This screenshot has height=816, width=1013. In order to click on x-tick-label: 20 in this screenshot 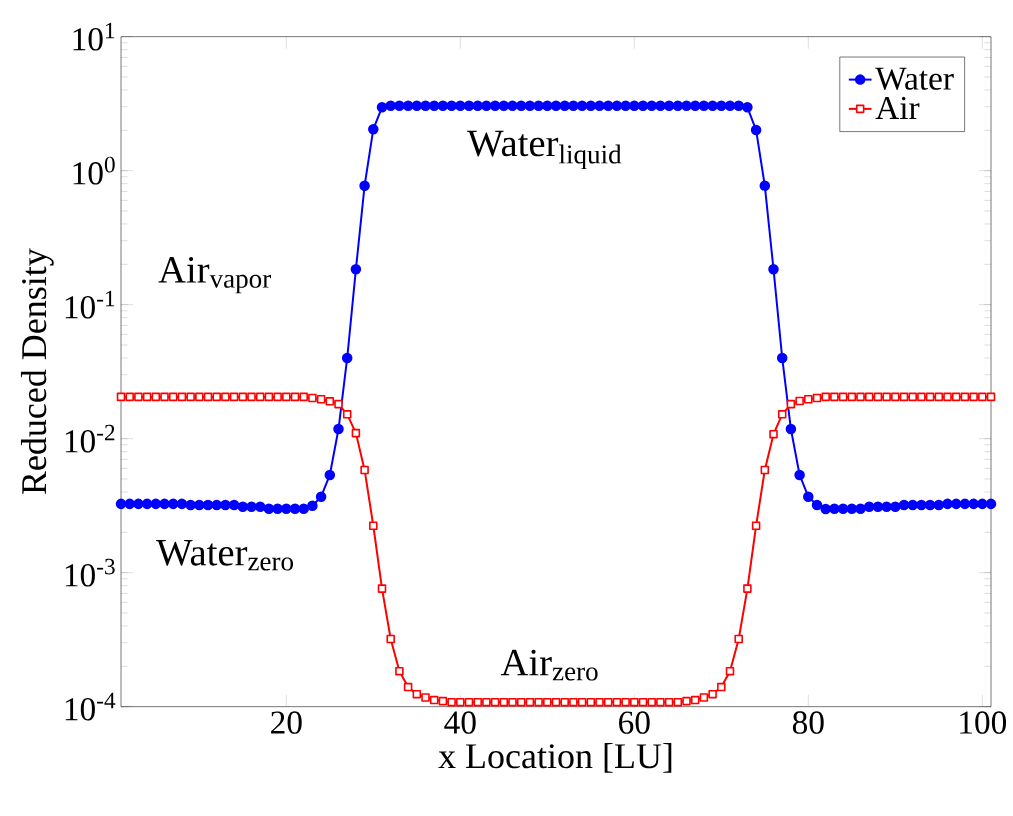, I will do `click(286, 722)`.